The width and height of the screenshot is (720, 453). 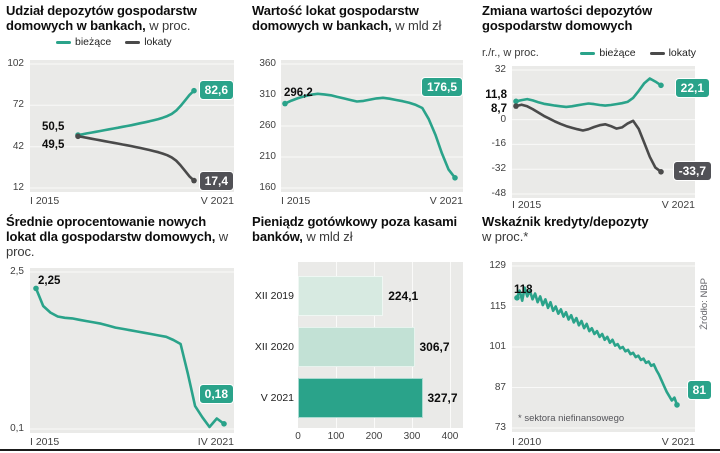 I want to click on chart5-title-suffix: w mld zł, so click(x=327, y=236).